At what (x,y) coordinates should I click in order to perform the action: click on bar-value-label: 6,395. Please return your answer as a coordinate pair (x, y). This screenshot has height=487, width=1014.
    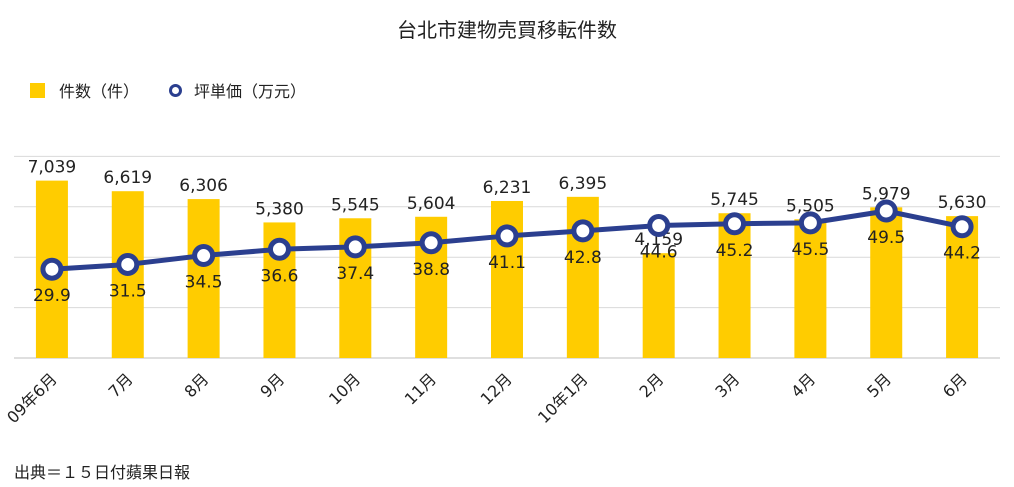
    Looking at the image, I should click on (583, 184).